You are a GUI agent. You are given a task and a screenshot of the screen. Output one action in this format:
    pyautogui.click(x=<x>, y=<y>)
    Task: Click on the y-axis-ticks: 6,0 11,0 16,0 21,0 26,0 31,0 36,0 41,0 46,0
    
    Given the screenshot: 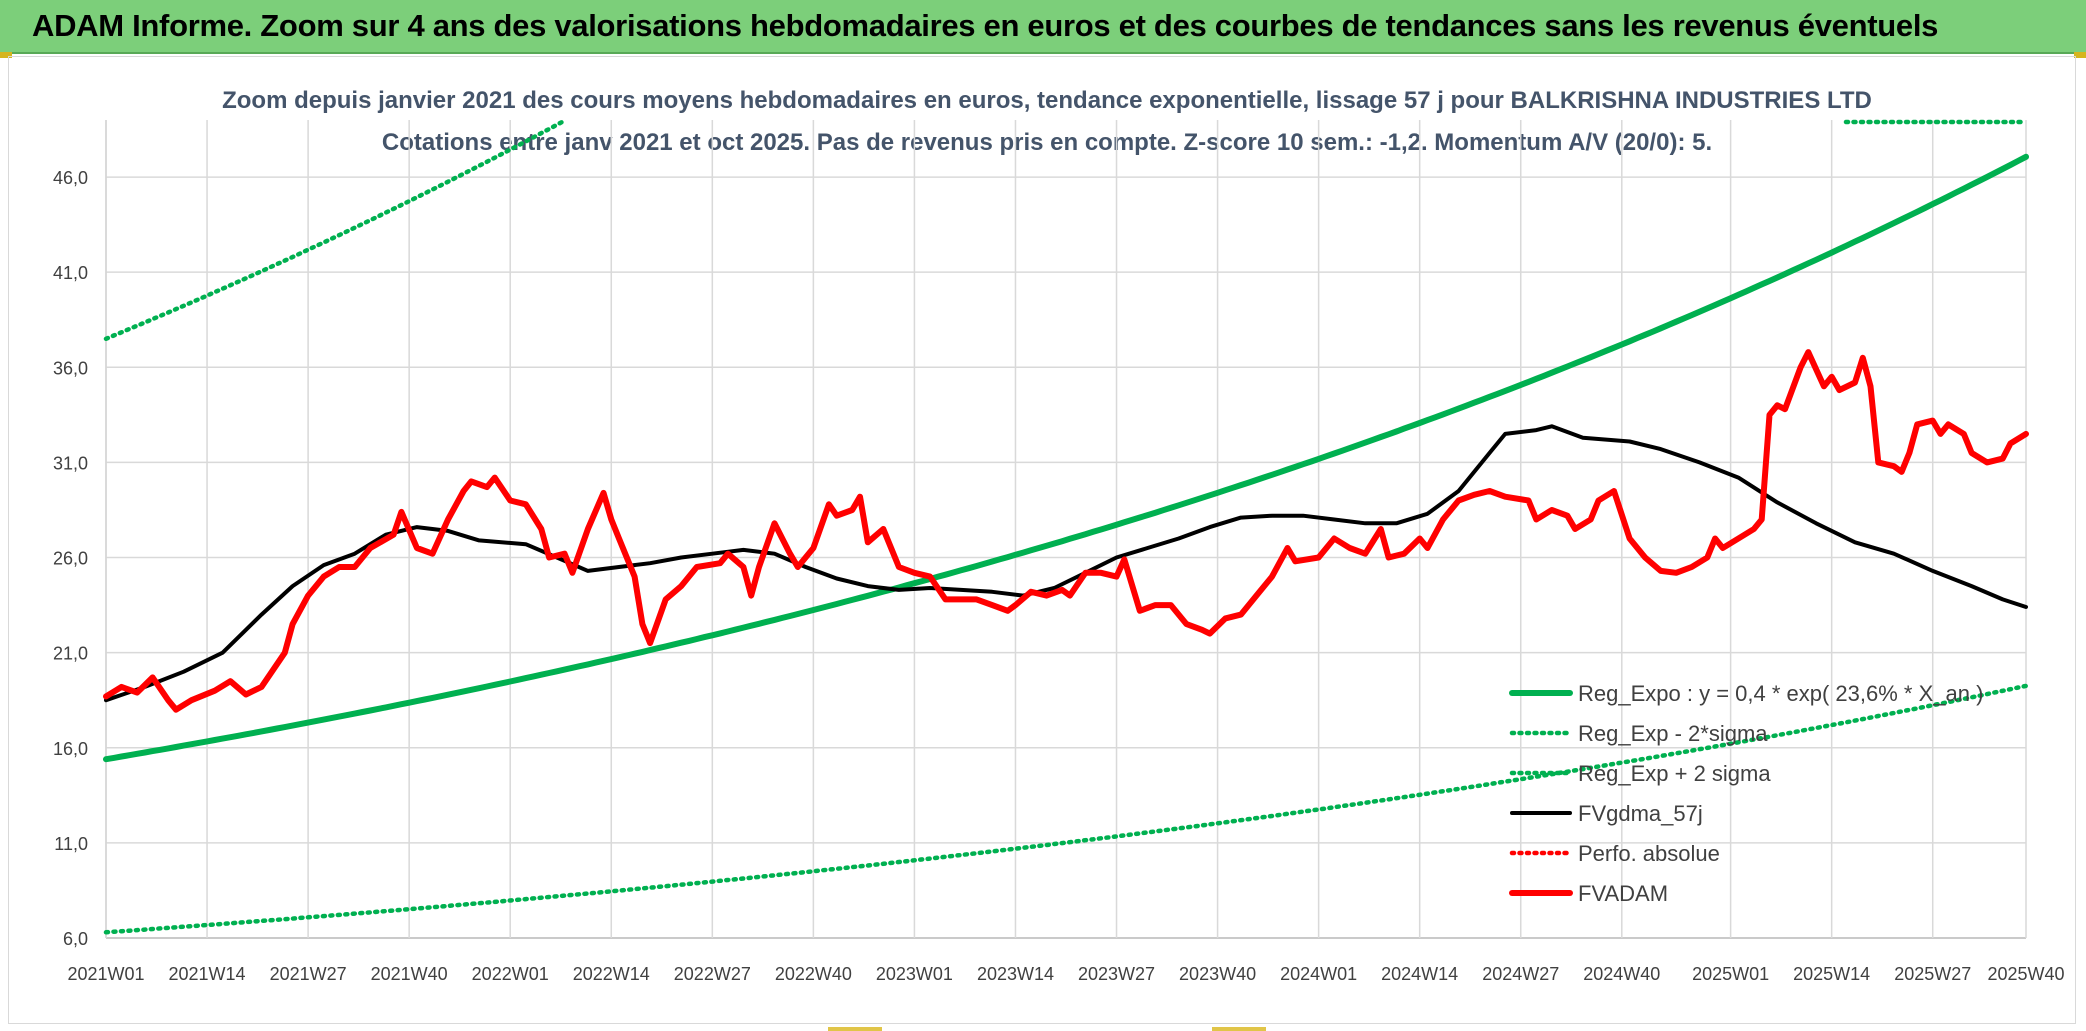 What is the action you would take?
    pyautogui.click(x=70, y=558)
    